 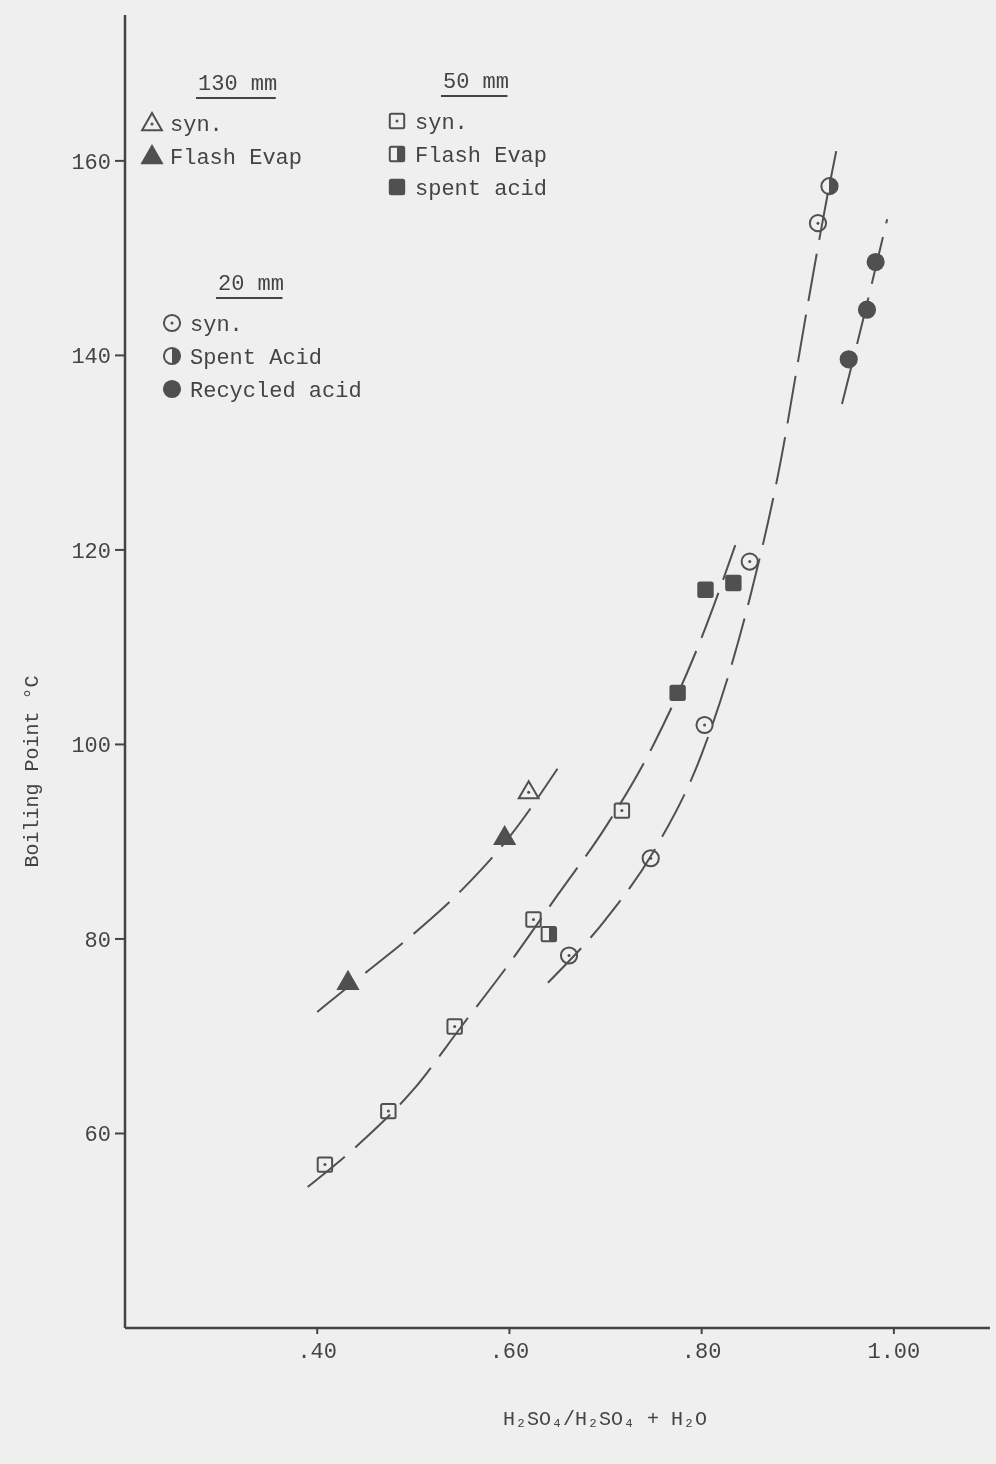 I want to click on x-tick-label: .80, so click(x=701, y=1352).